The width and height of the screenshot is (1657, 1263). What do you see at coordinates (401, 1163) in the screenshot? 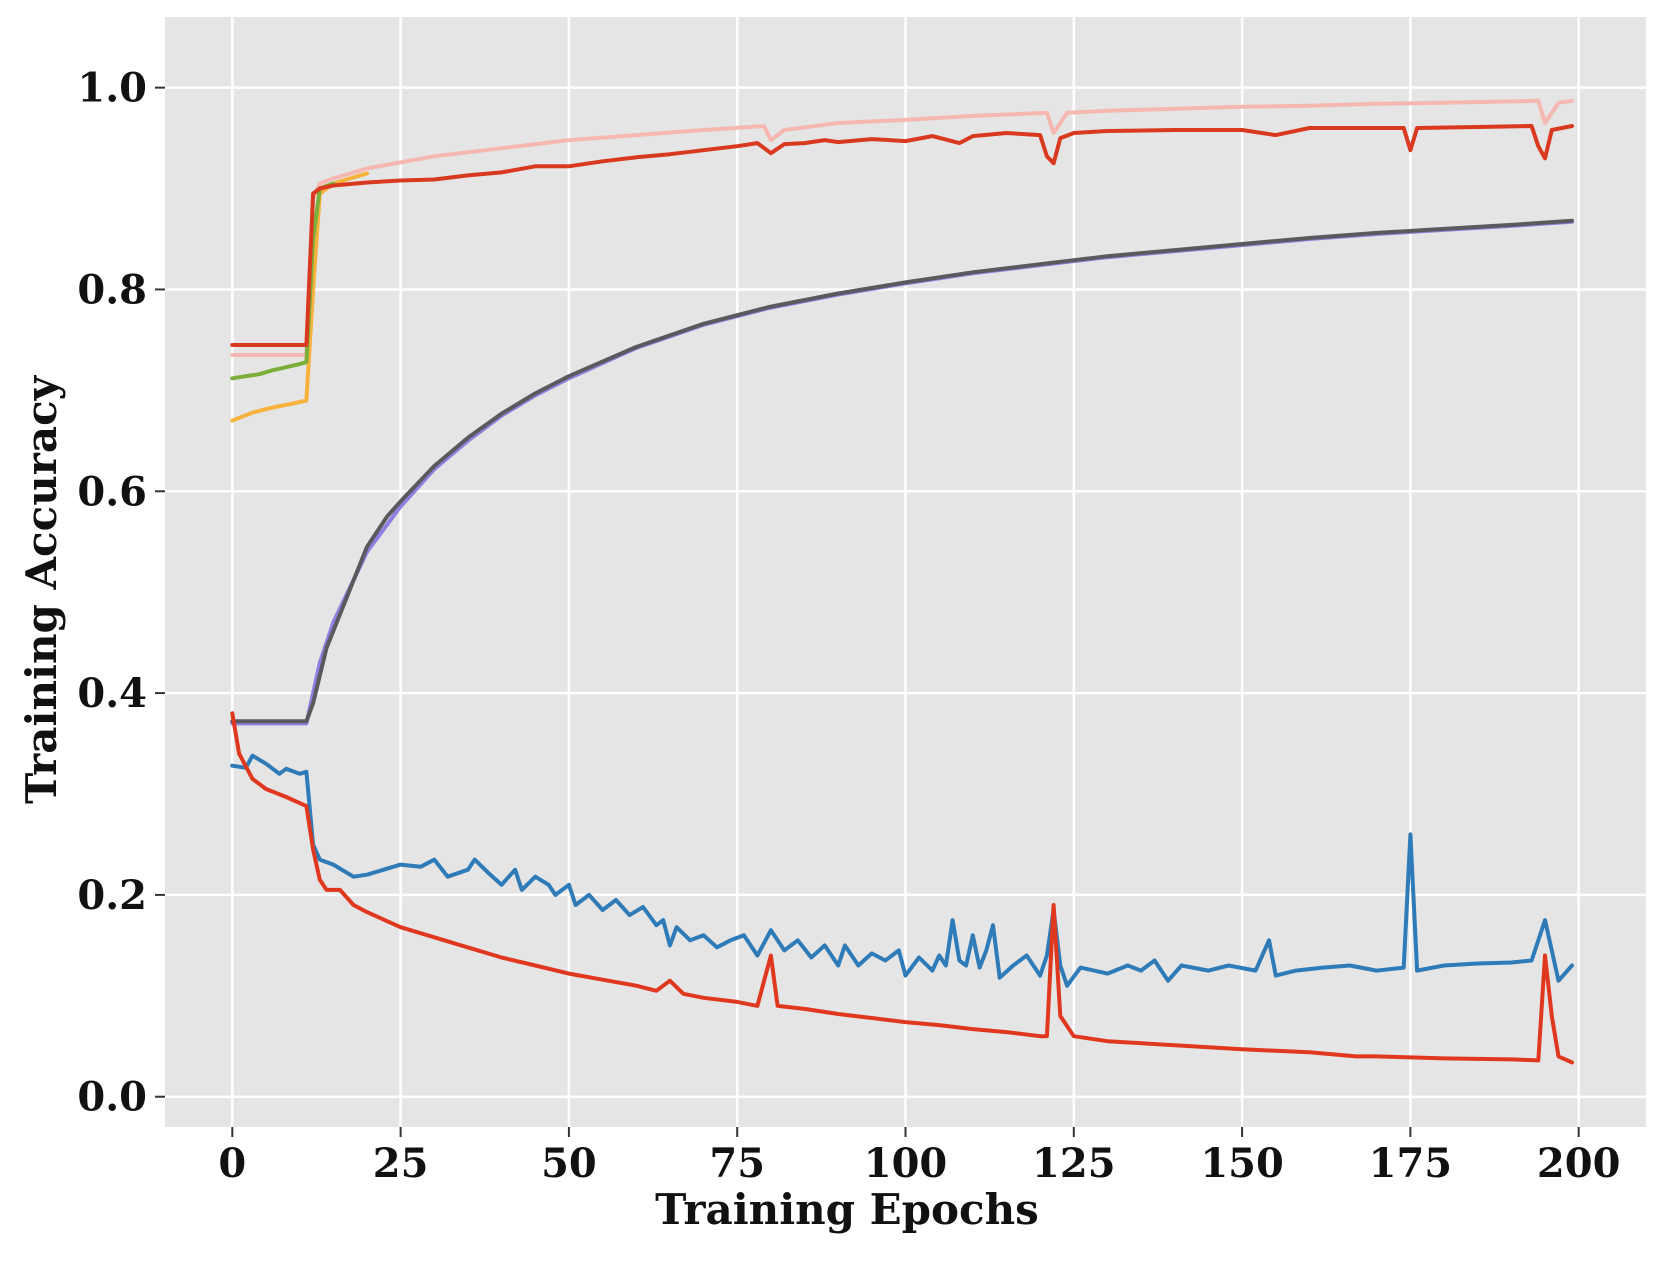
I see `x-tick-label: 25` at bounding box center [401, 1163].